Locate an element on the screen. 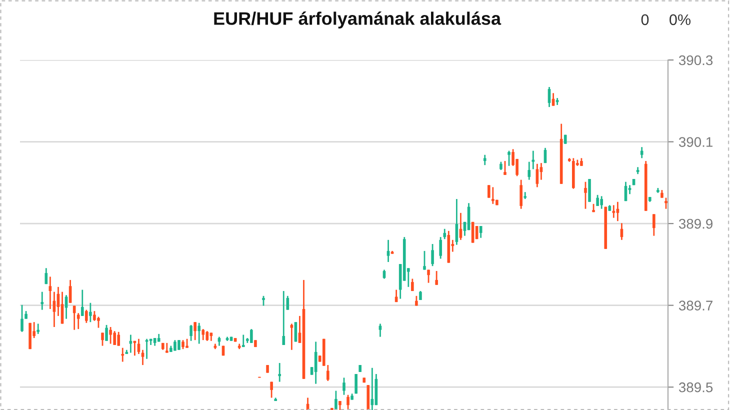 This screenshot has width=730, height=410. y-tick-label: 390.3 is located at coordinates (695, 60).